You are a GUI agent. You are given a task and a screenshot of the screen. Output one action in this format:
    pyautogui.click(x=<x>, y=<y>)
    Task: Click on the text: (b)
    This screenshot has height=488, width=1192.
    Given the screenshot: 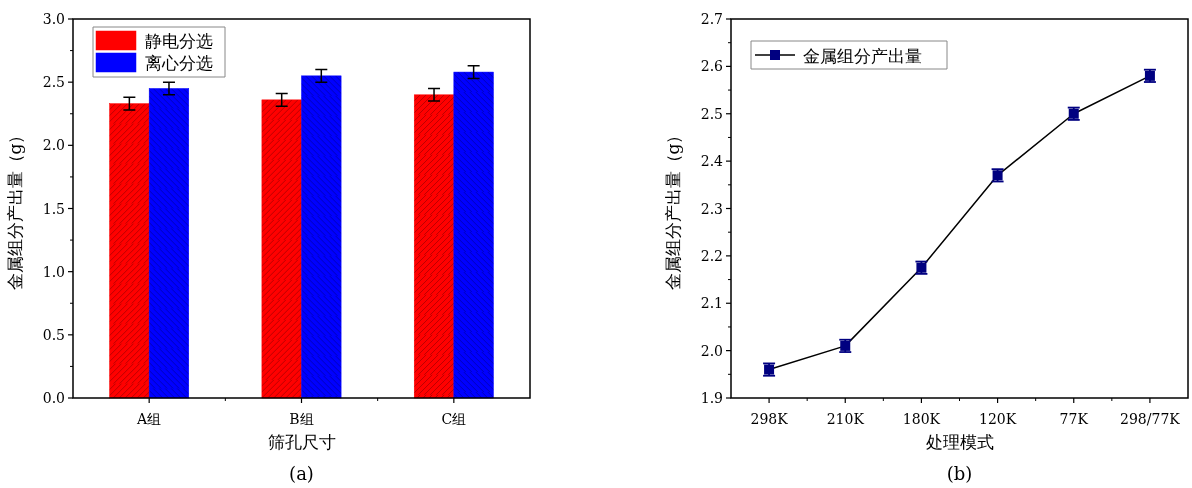 What is the action you would take?
    pyautogui.click(x=959, y=473)
    